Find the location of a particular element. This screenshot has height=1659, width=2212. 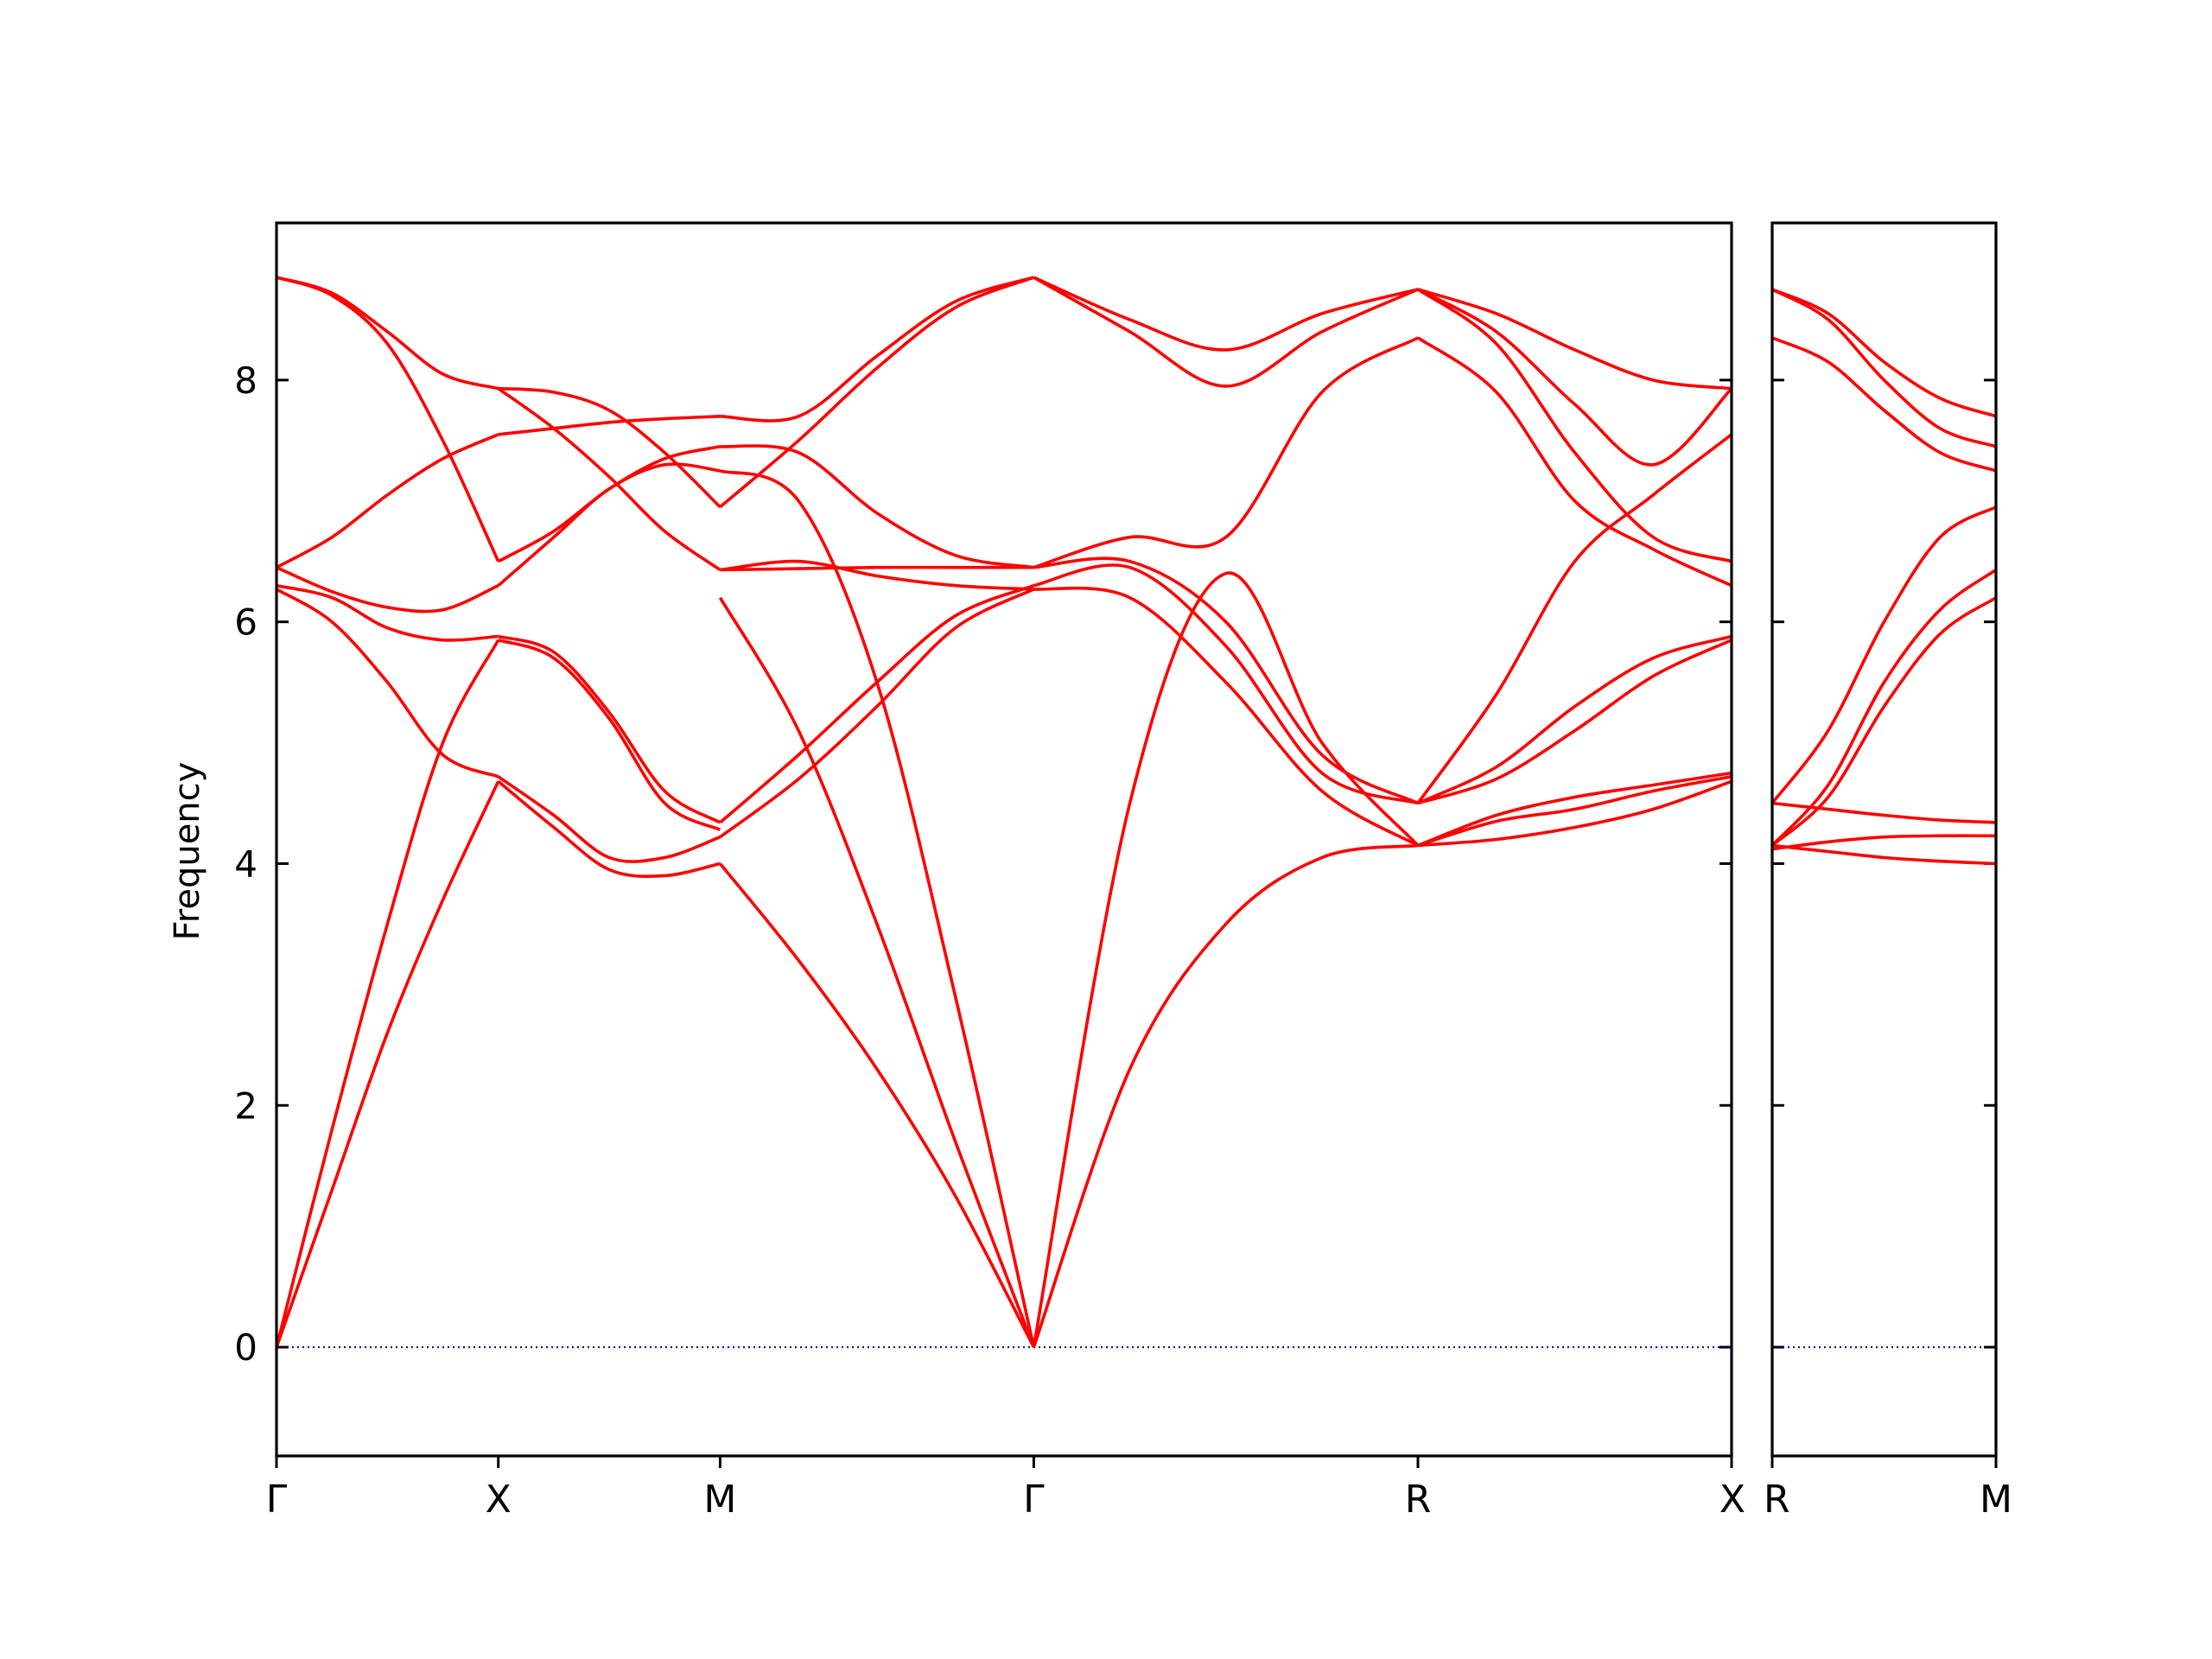

y-tick-label: 8 is located at coordinates (245, 380).